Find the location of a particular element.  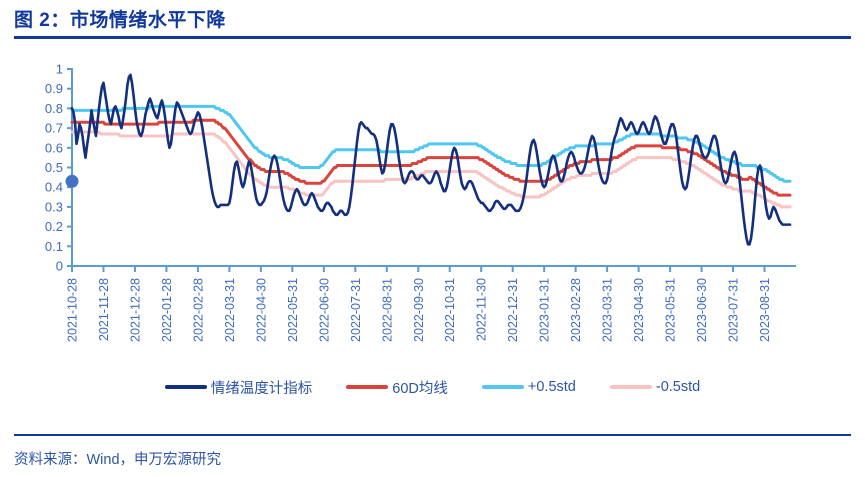

legend-item-plus-std: +0.5std is located at coordinates (528, 387).